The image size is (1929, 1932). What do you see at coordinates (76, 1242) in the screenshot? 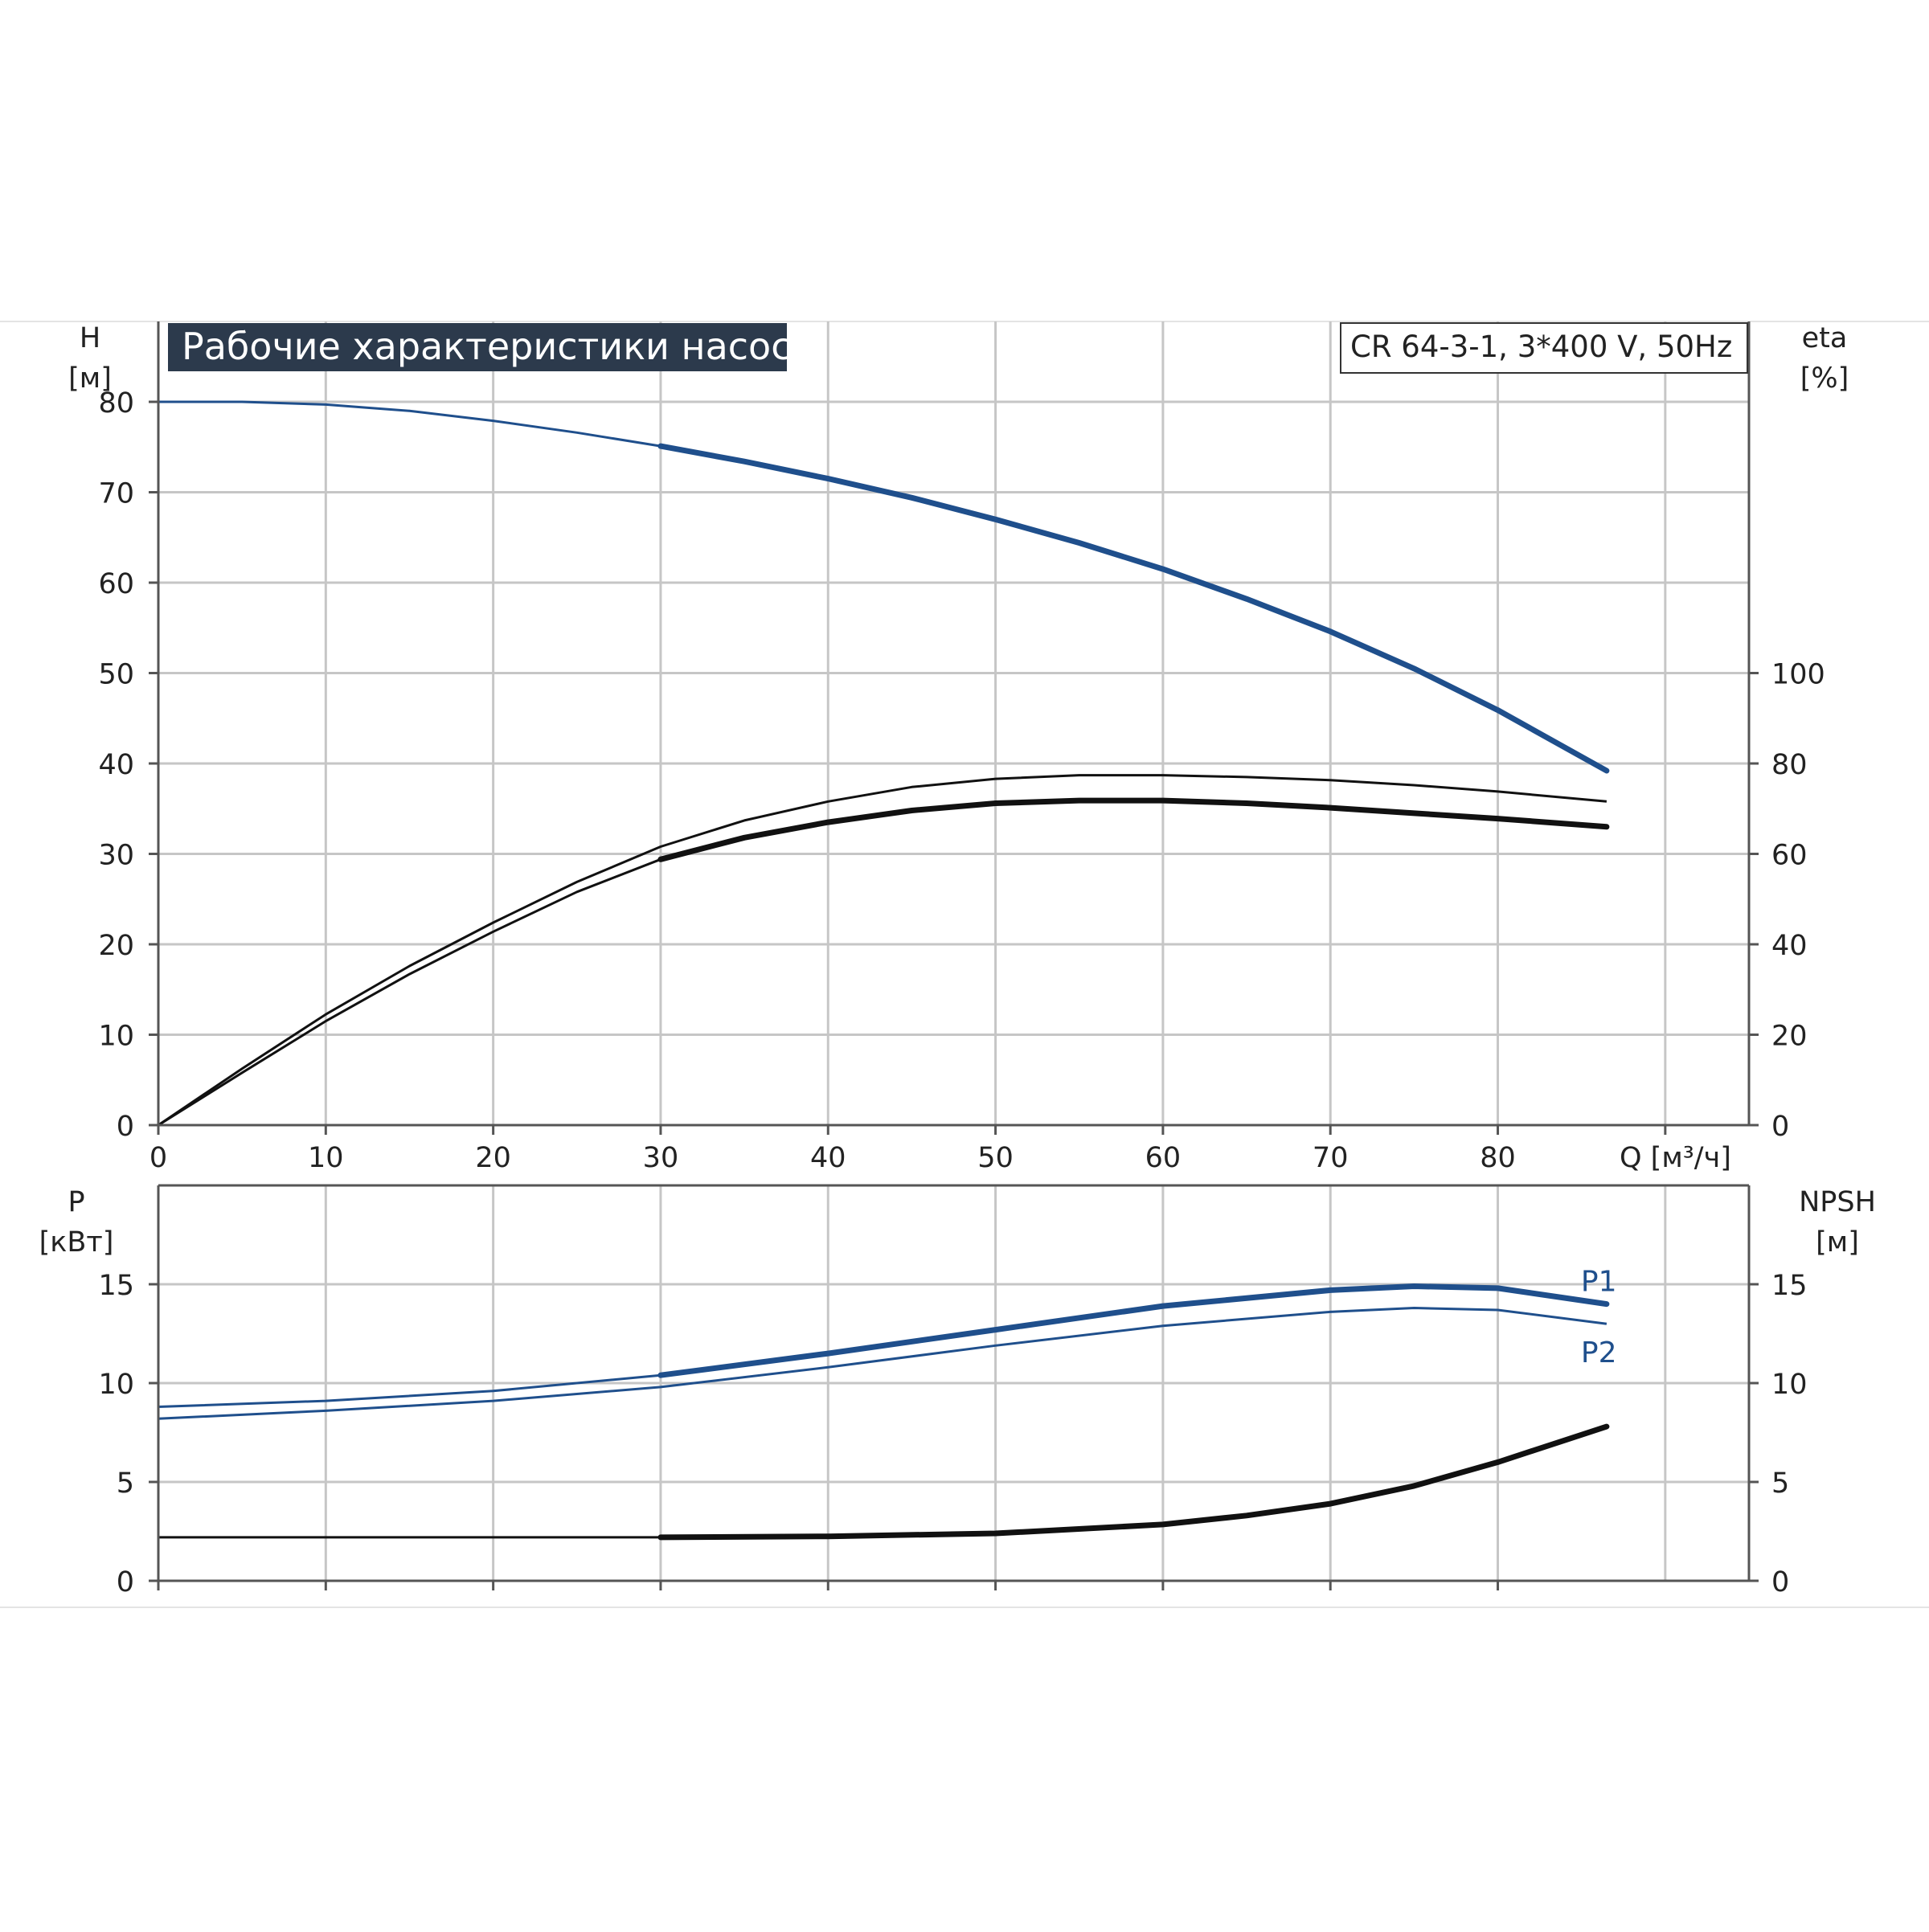
I see `left-axis-unit: [кВт]` at bounding box center [76, 1242].